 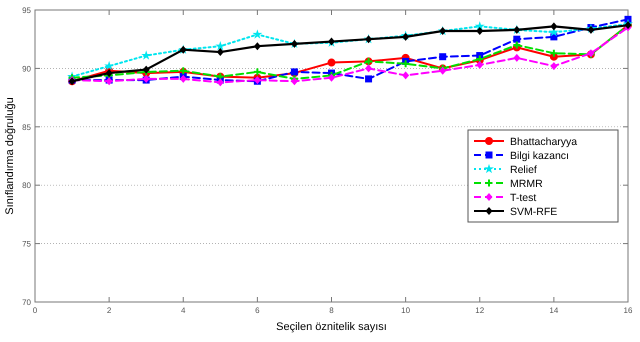 I want to click on x-tick-label: 2, so click(x=109, y=310).